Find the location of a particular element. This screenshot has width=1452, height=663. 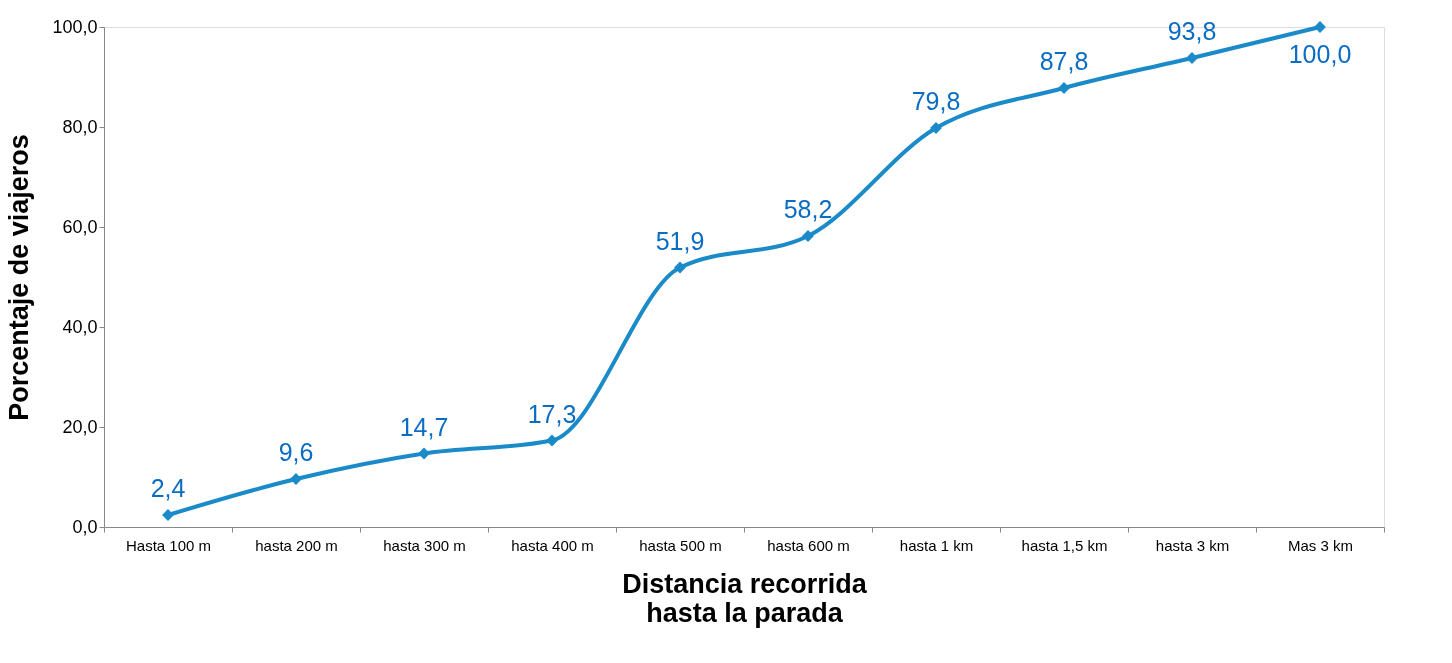

x-tick-label: hasta 400 m is located at coordinates (552, 545).